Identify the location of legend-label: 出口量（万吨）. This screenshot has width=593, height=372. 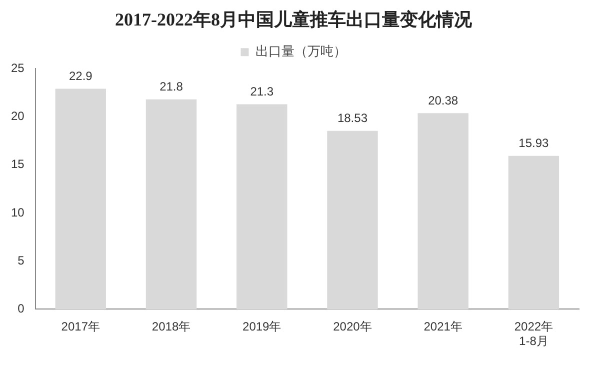
(300, 51).